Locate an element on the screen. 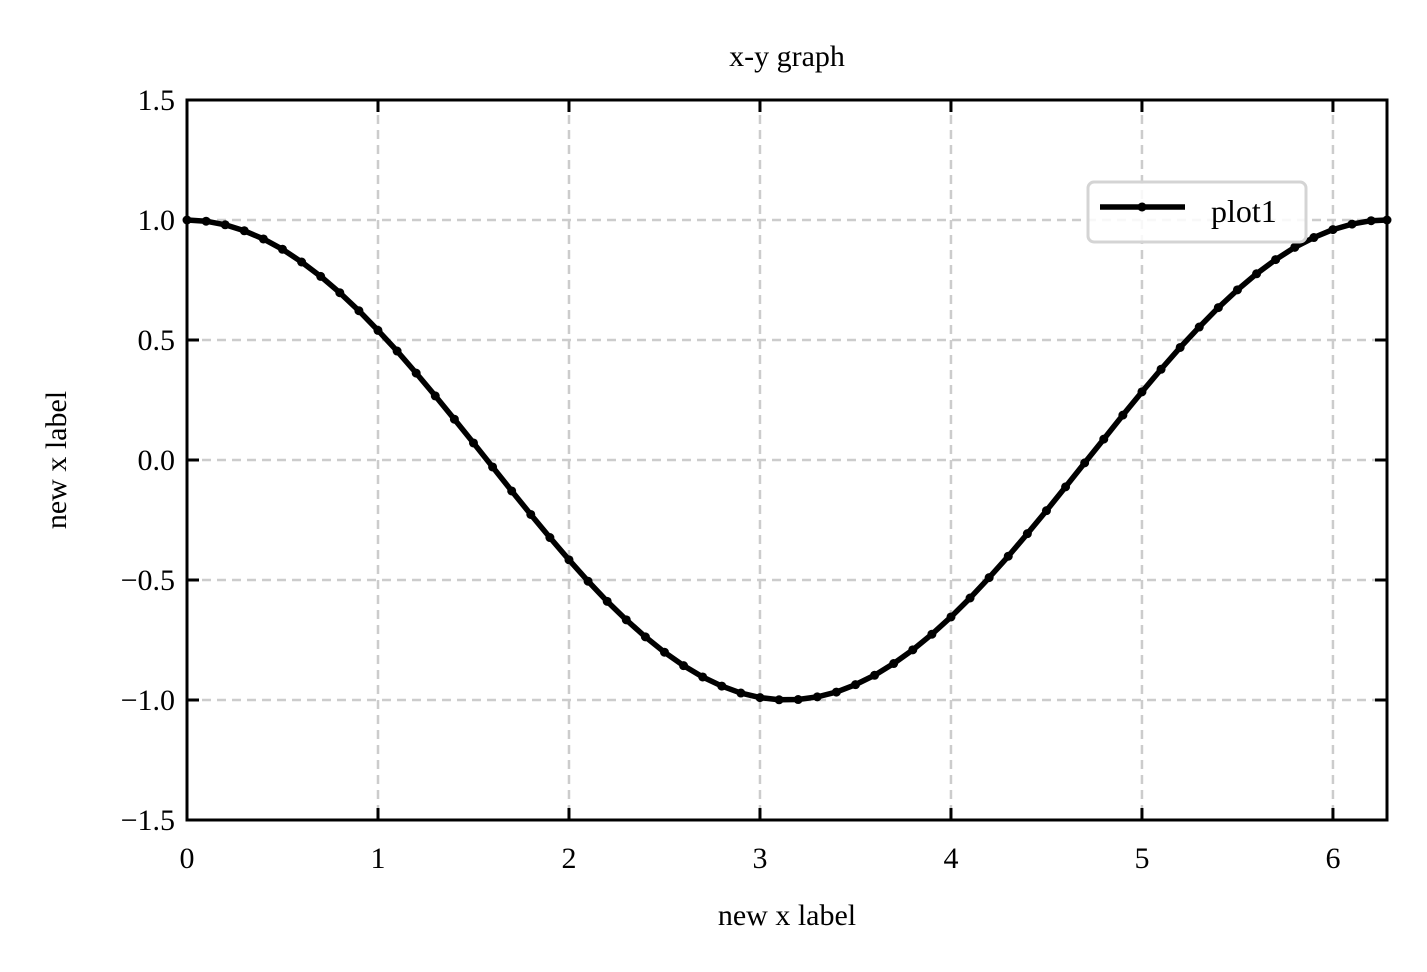 The height and width of the screenshot is (972, 1427). y-tick-label: 1.5 is located at coordinates (157, 100).